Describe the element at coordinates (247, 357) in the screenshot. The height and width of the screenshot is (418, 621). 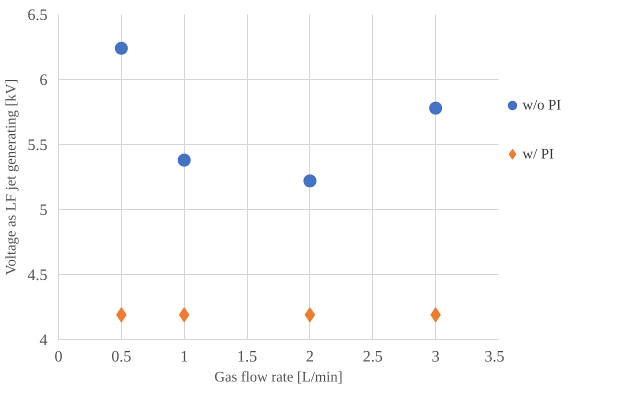
I see `x-tick-label: 1.5` at that location.